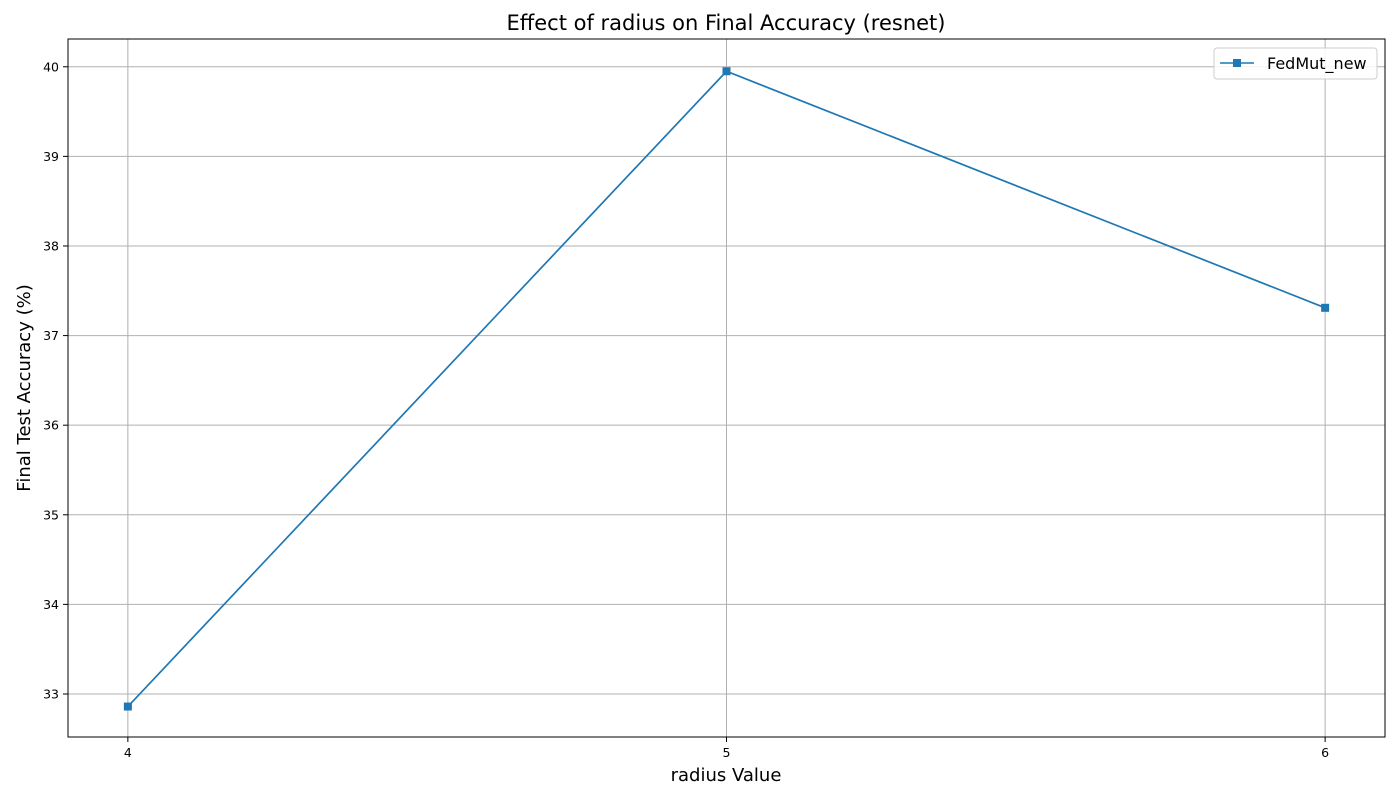  Describe the element at coordinates (51, 604) in the screenshot. I see `y-tick-label: 34` at that location.